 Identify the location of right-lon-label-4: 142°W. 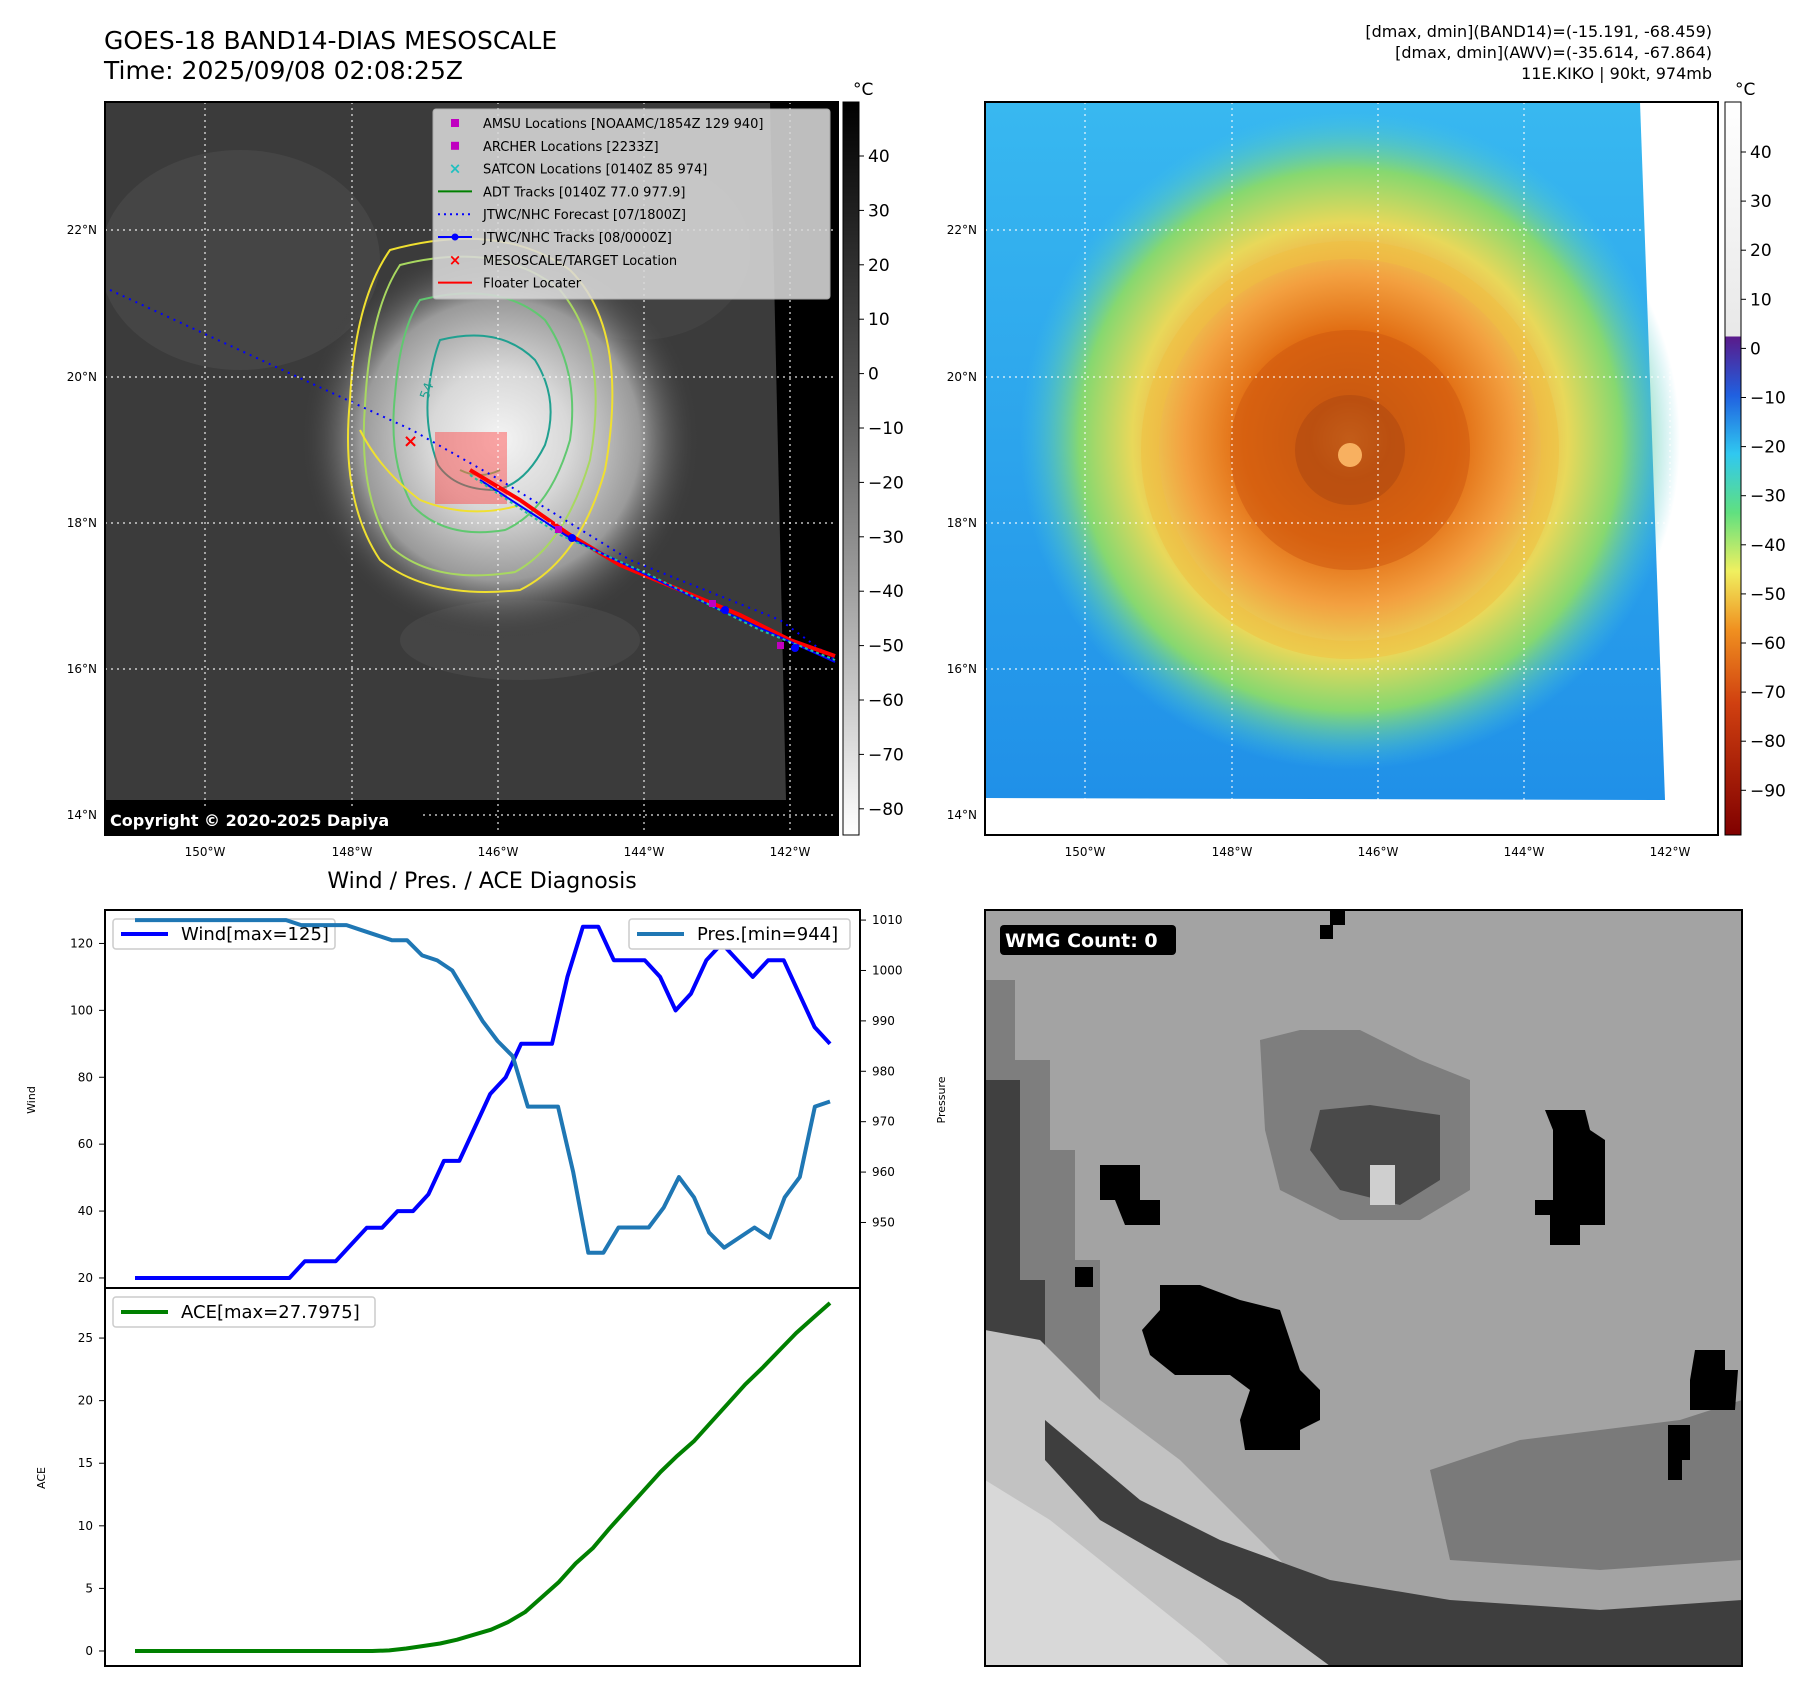
(1670, 852).